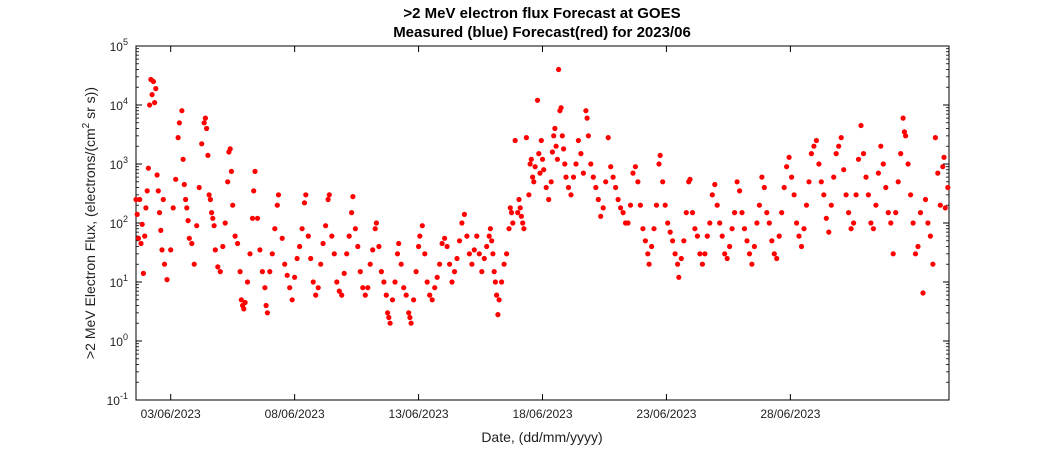 The width and height of the screenshot is (1050, 450). What do you see at coordinates (542, 414) in the screenshot?
I see `x-tick-label: 18/06/2023` at bounding box center [542, 414].